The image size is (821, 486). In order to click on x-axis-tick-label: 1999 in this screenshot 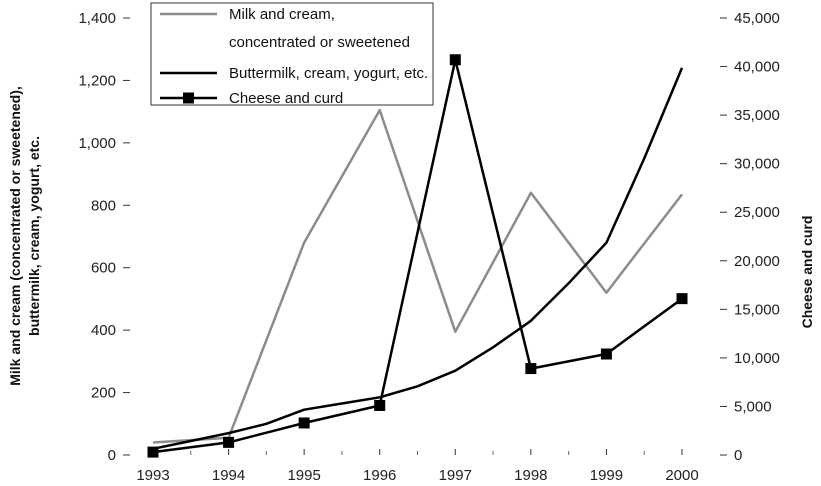, I will do `click(606, 475)`.